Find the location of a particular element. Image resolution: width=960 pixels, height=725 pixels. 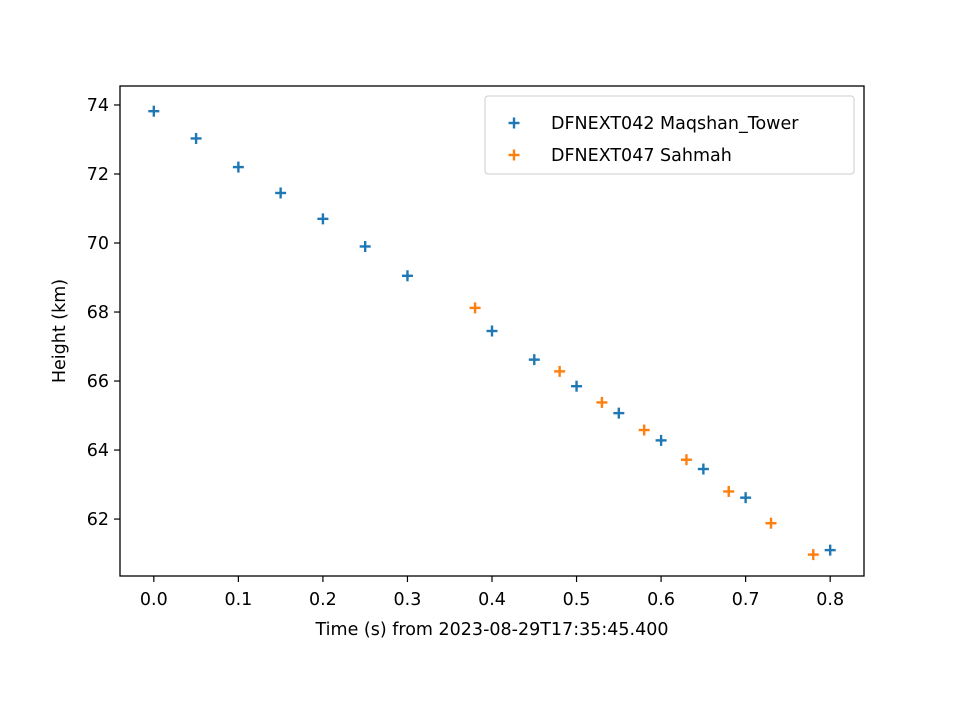

y-tick-label: 68 is located at coordinates (98, 313).